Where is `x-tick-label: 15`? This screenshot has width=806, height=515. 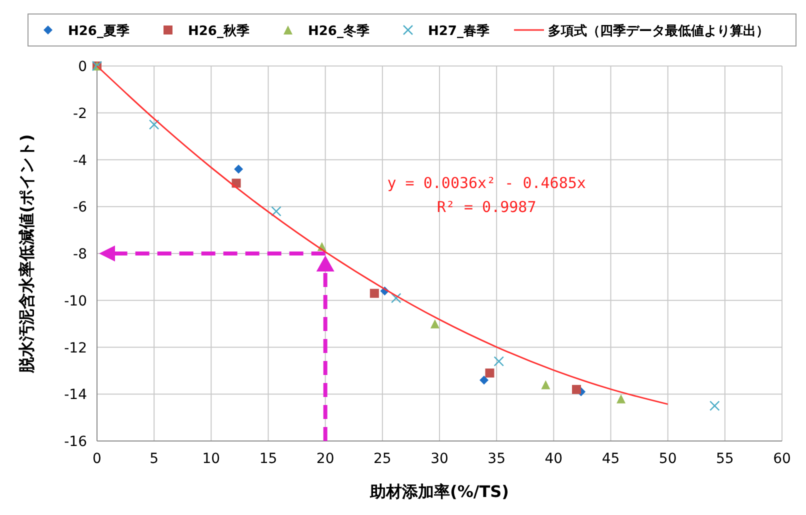 x-tick-label: 15 is located at coordinates (268, 459).